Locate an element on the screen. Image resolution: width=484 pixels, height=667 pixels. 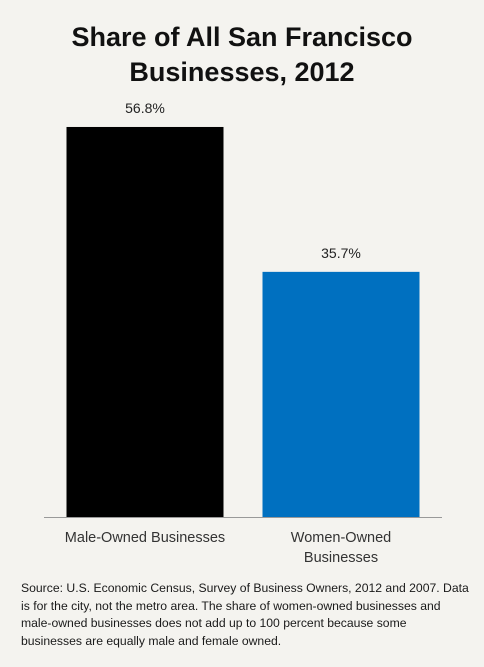
bar-women-owned is located at coordinates (341, 394).